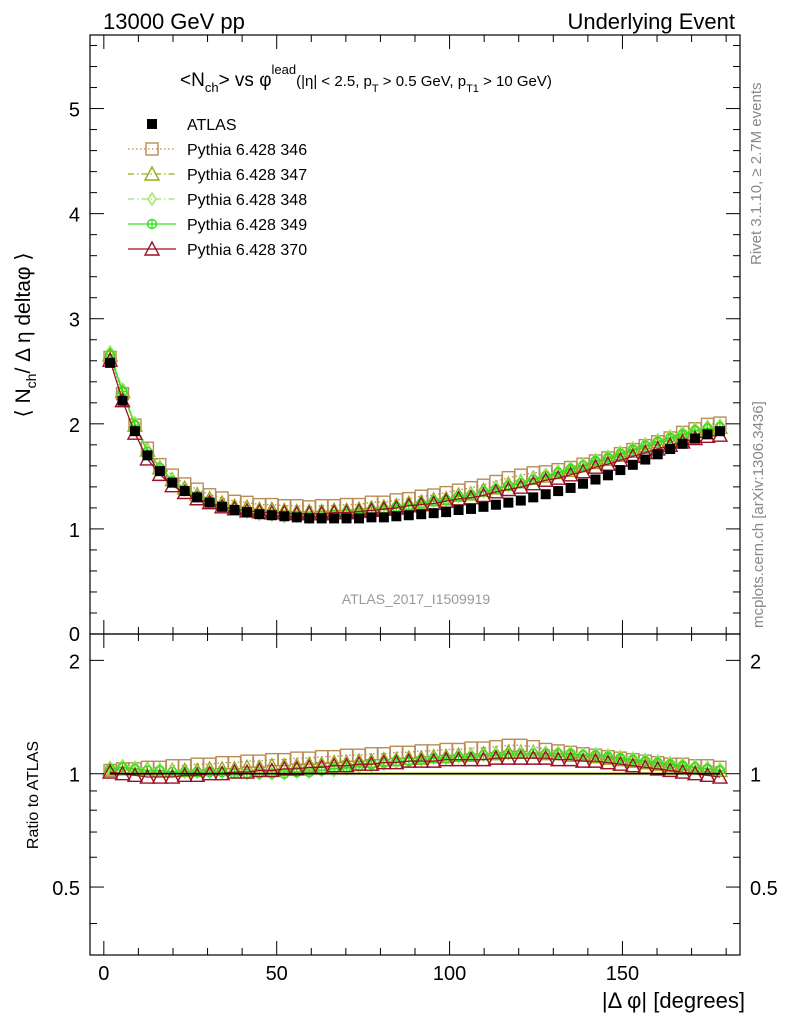 The image size is (786, 1024). What do you see at coordinates (758, 514) in the screenshot?
I see `mcplots-label: mcplots.cern.ch [arXiv:1306.3436]` at bounding box center [758, 514].